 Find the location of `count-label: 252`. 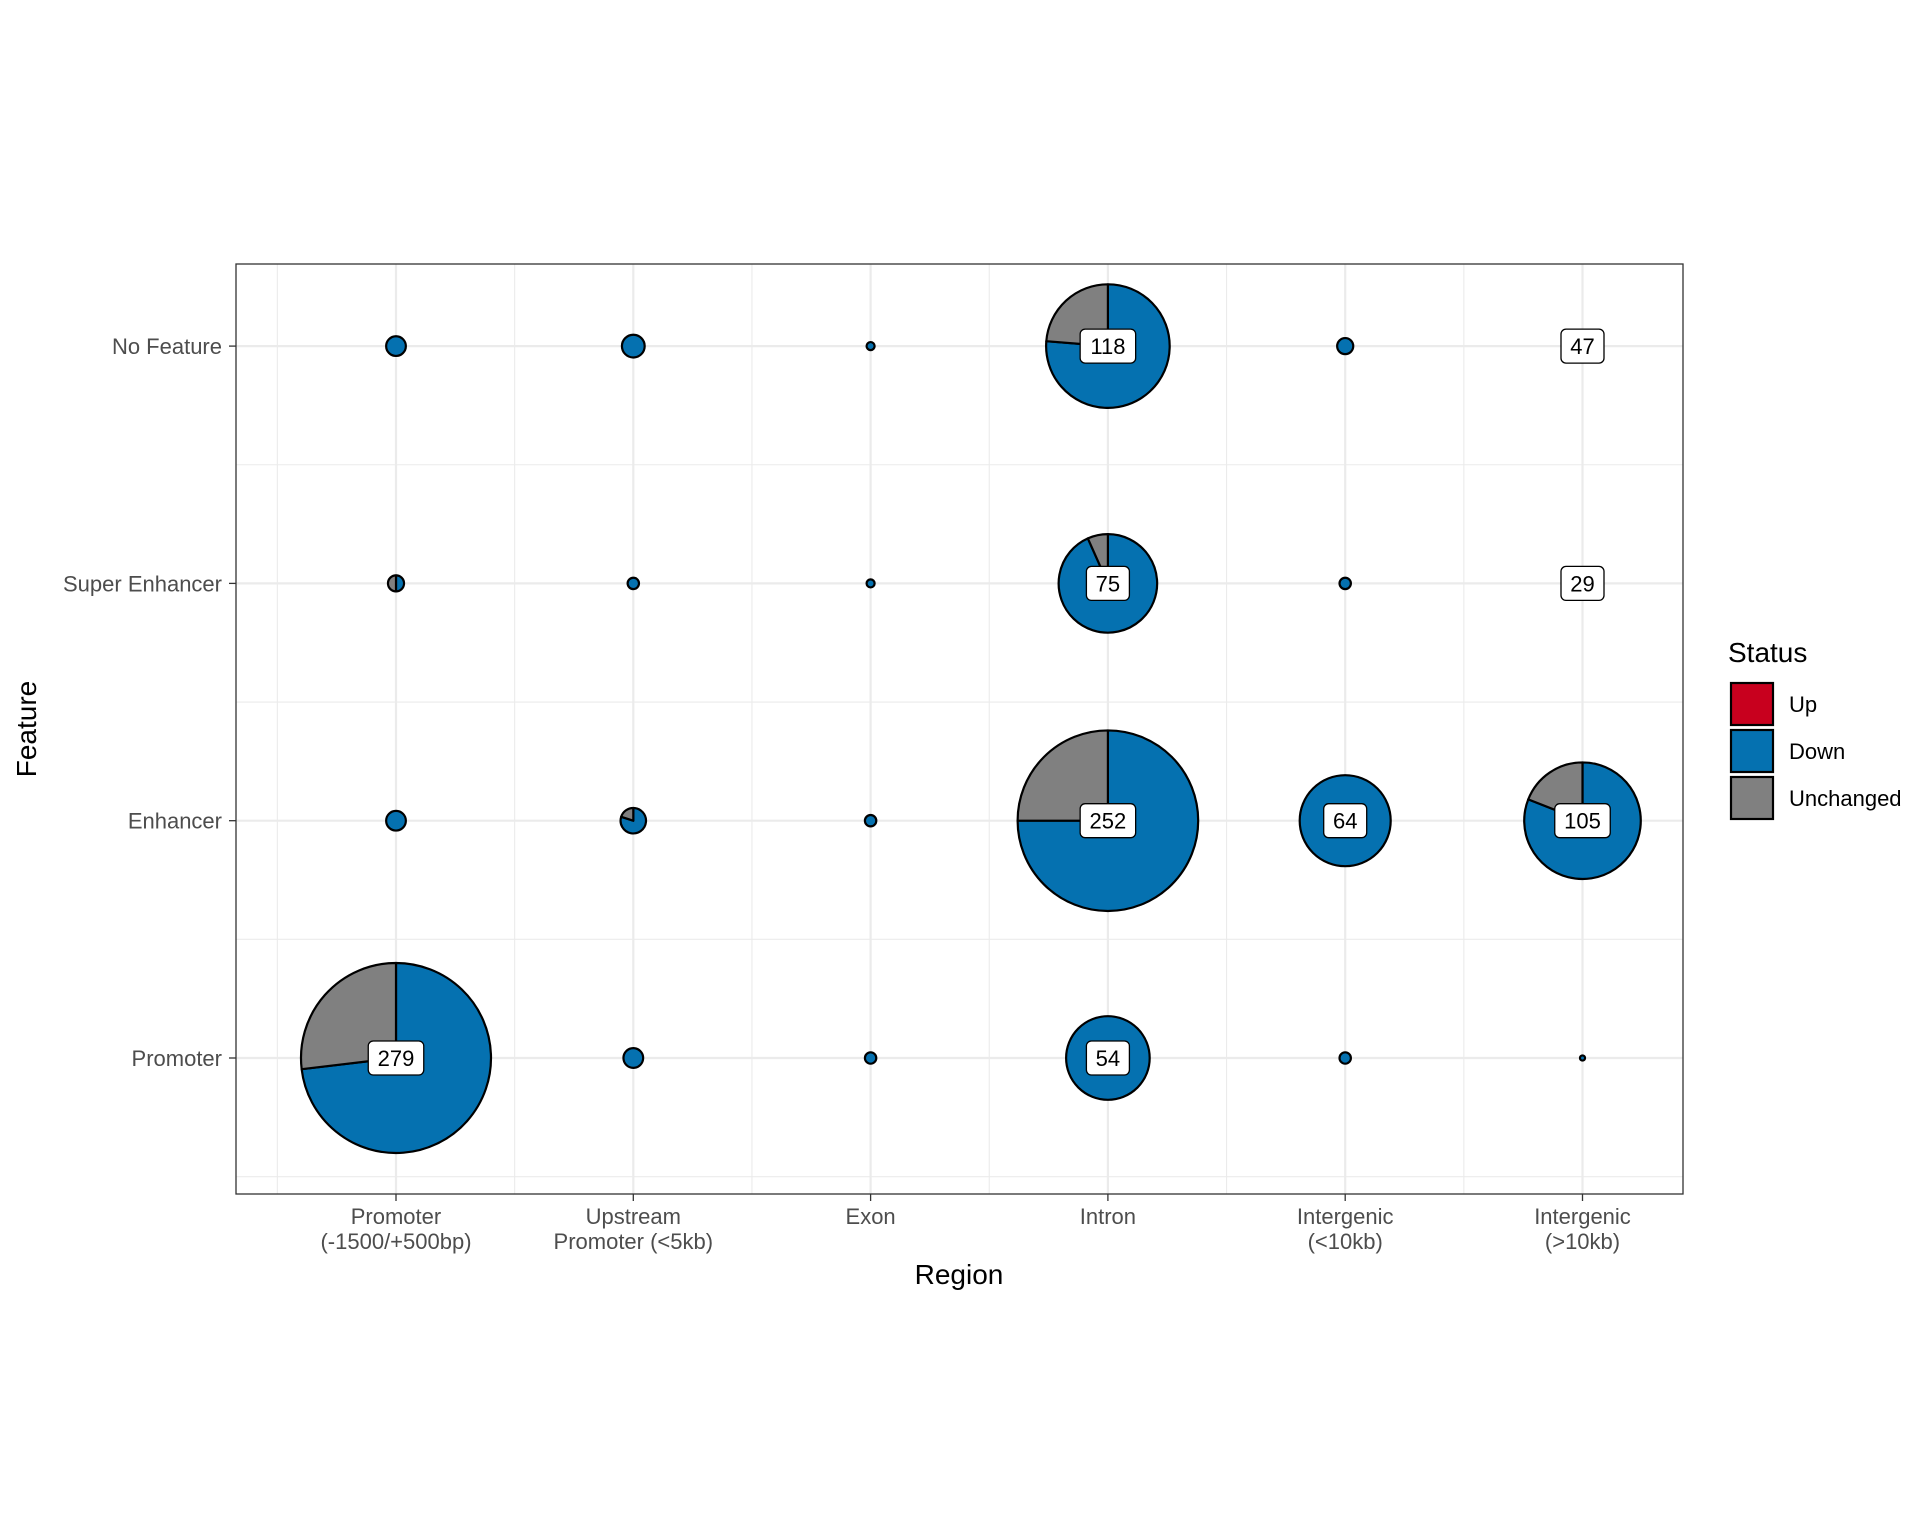

count-label: 252 is located at coordinates (1108, 821).